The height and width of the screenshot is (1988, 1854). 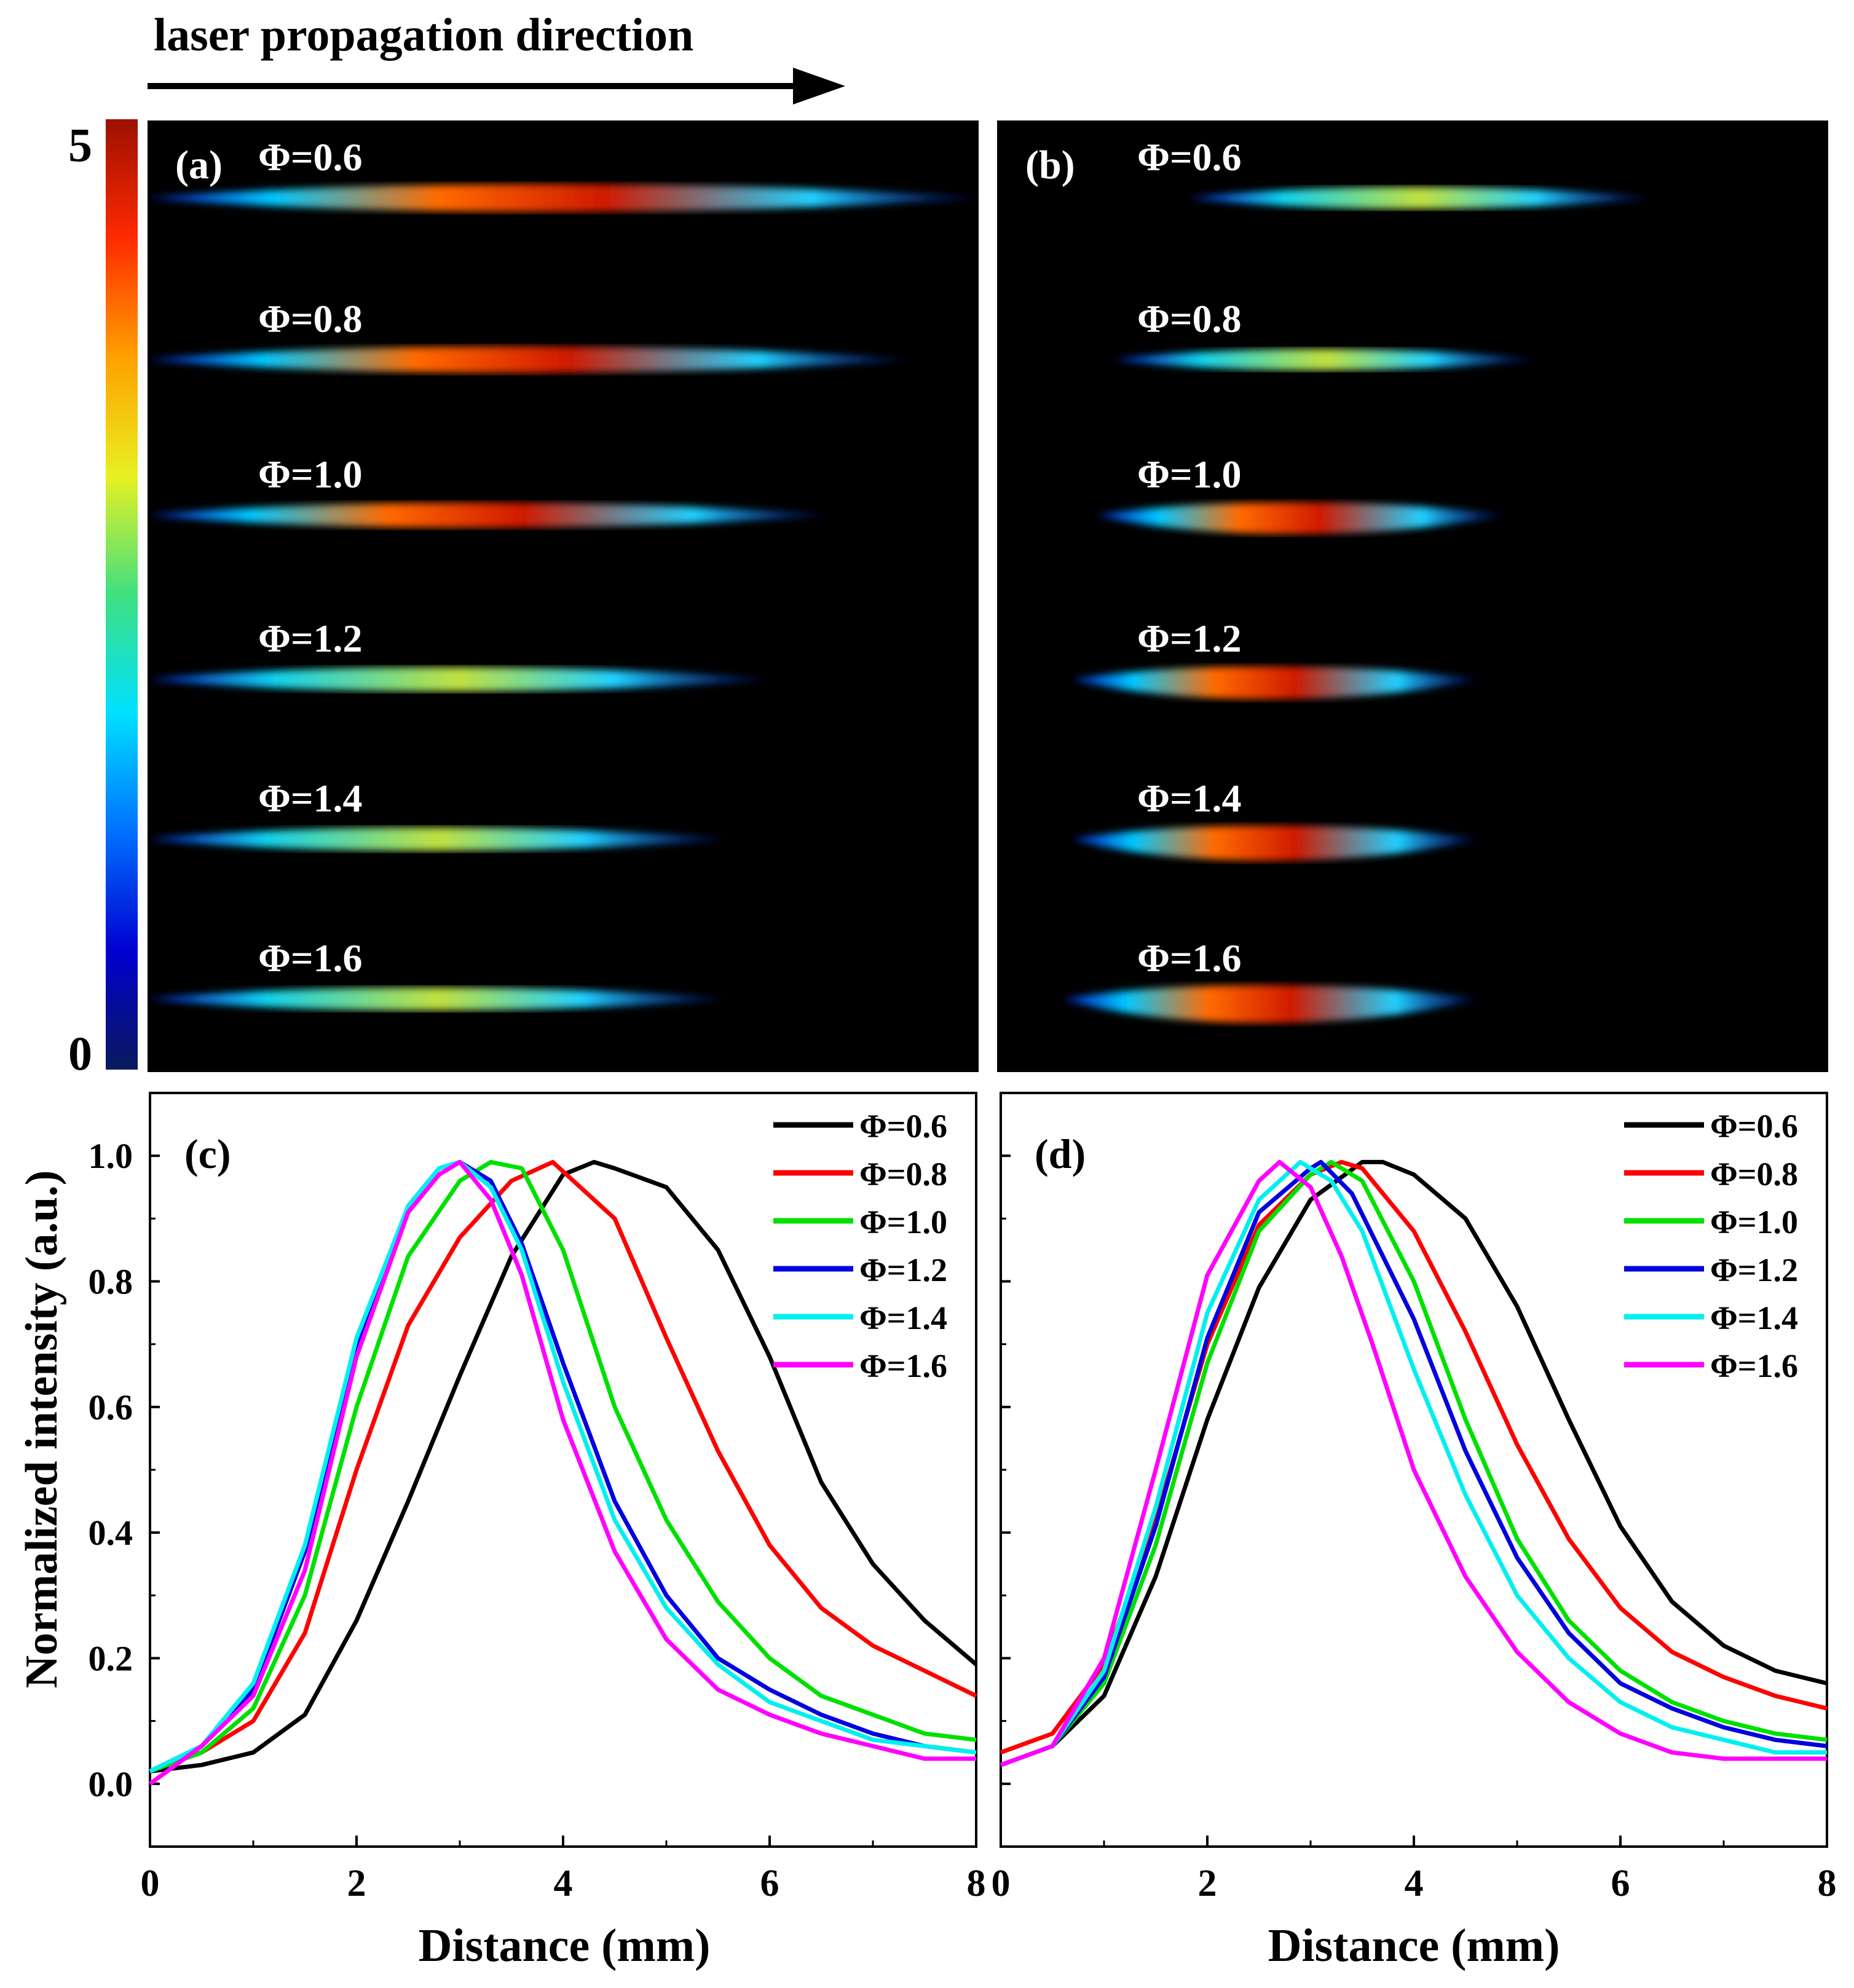 What do you see at coordinates (42, 1429) in the screenshot?
I see `y-axis-label: Normalized intensity (a.u.)` at bounding box center [42, 1429].